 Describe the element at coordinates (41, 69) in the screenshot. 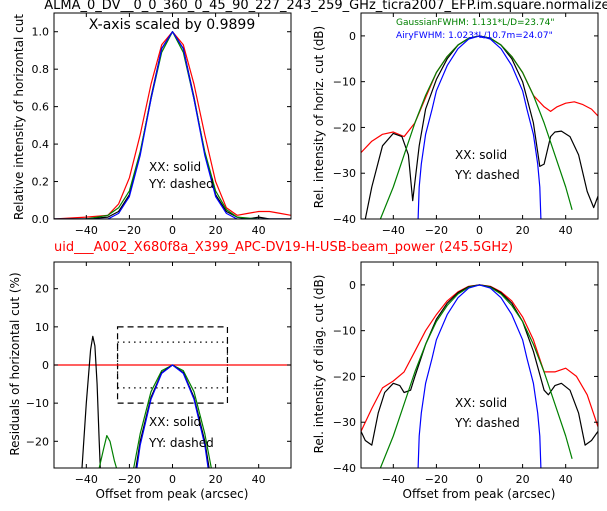

I see `y-tick-label: 0.8` at that location.